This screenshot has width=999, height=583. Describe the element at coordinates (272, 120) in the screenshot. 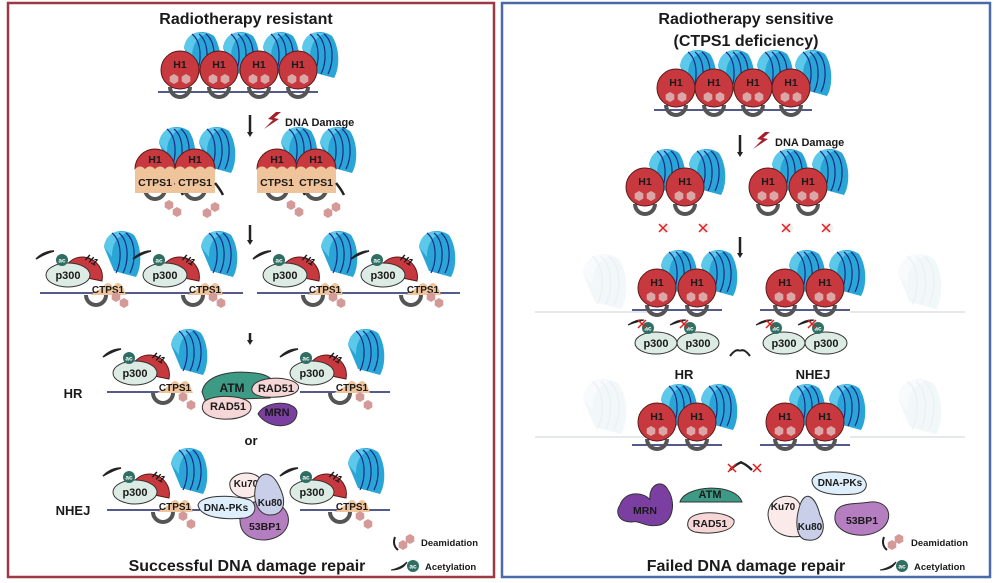

I see `lightning-icon` at that location.